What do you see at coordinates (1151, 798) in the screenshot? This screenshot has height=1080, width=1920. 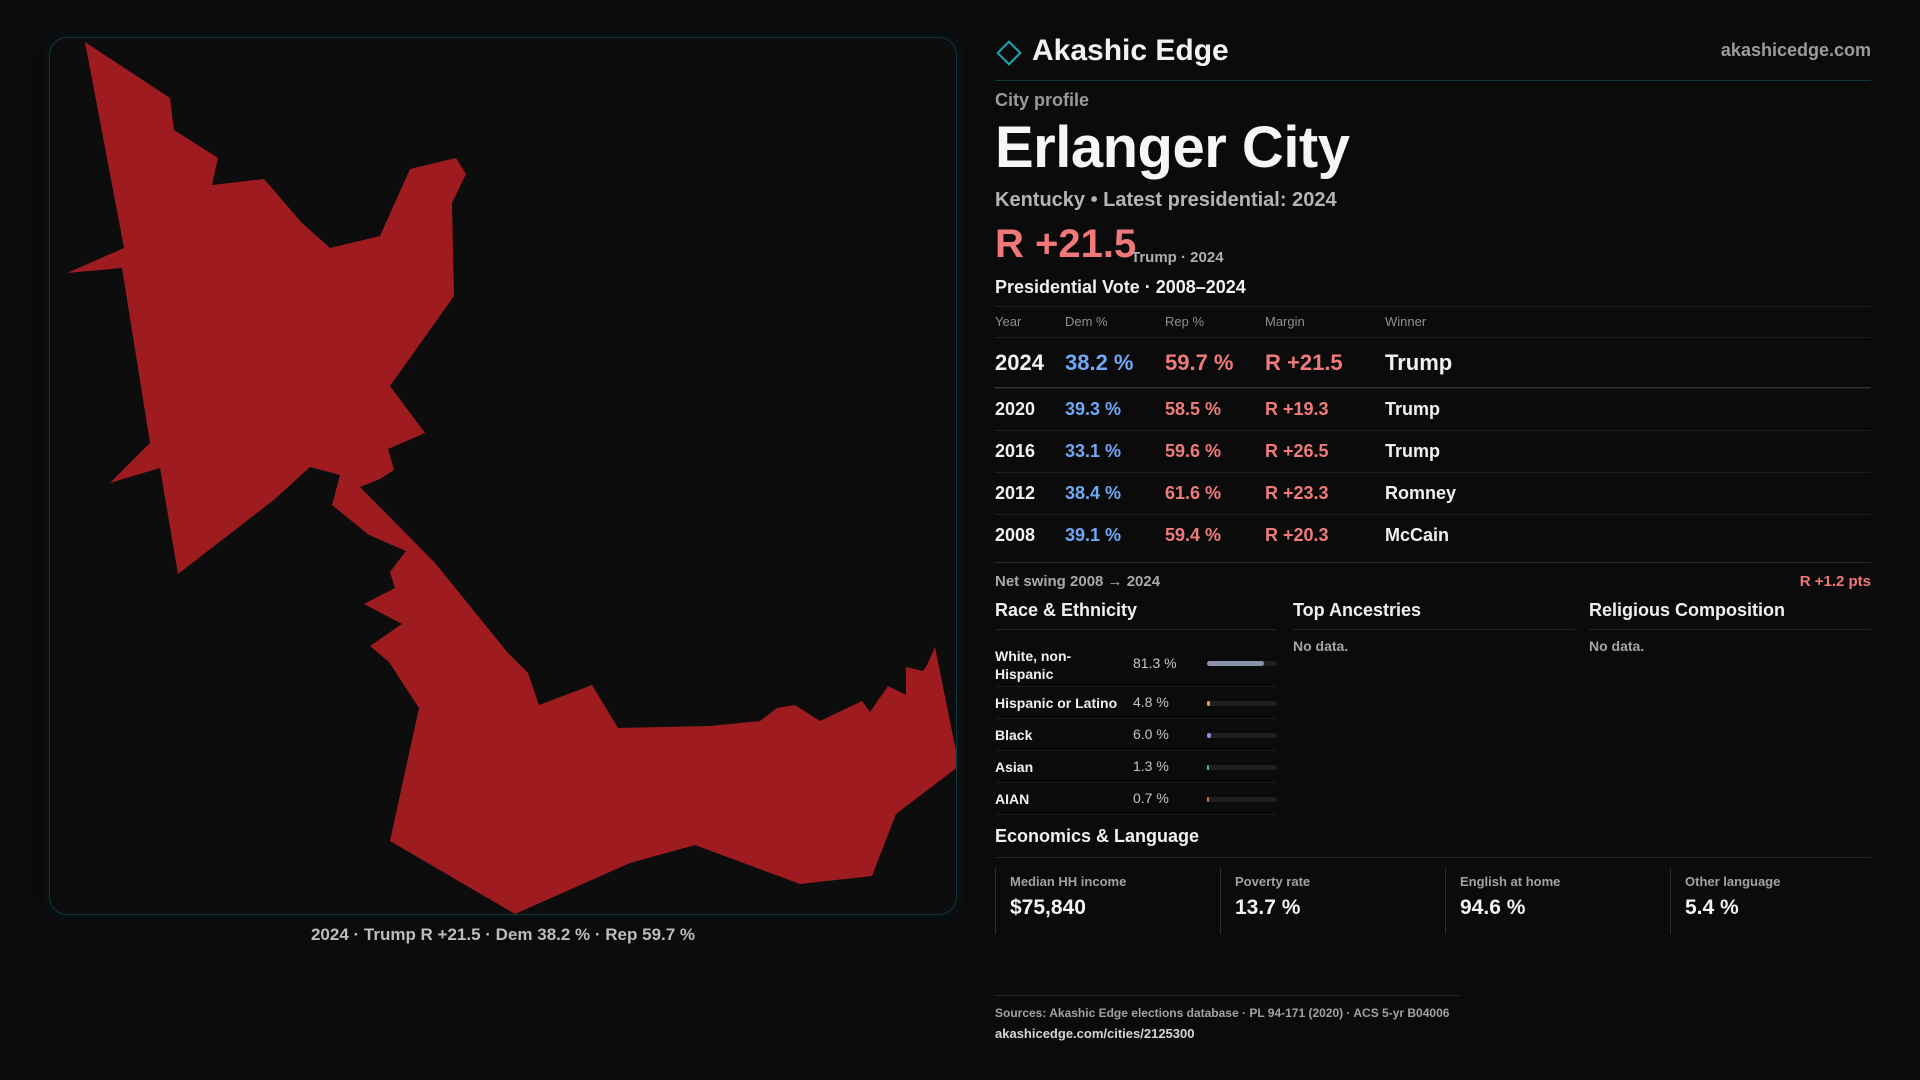 I see `race-pct: 0.7 %` at bounding box center [1151, 798].